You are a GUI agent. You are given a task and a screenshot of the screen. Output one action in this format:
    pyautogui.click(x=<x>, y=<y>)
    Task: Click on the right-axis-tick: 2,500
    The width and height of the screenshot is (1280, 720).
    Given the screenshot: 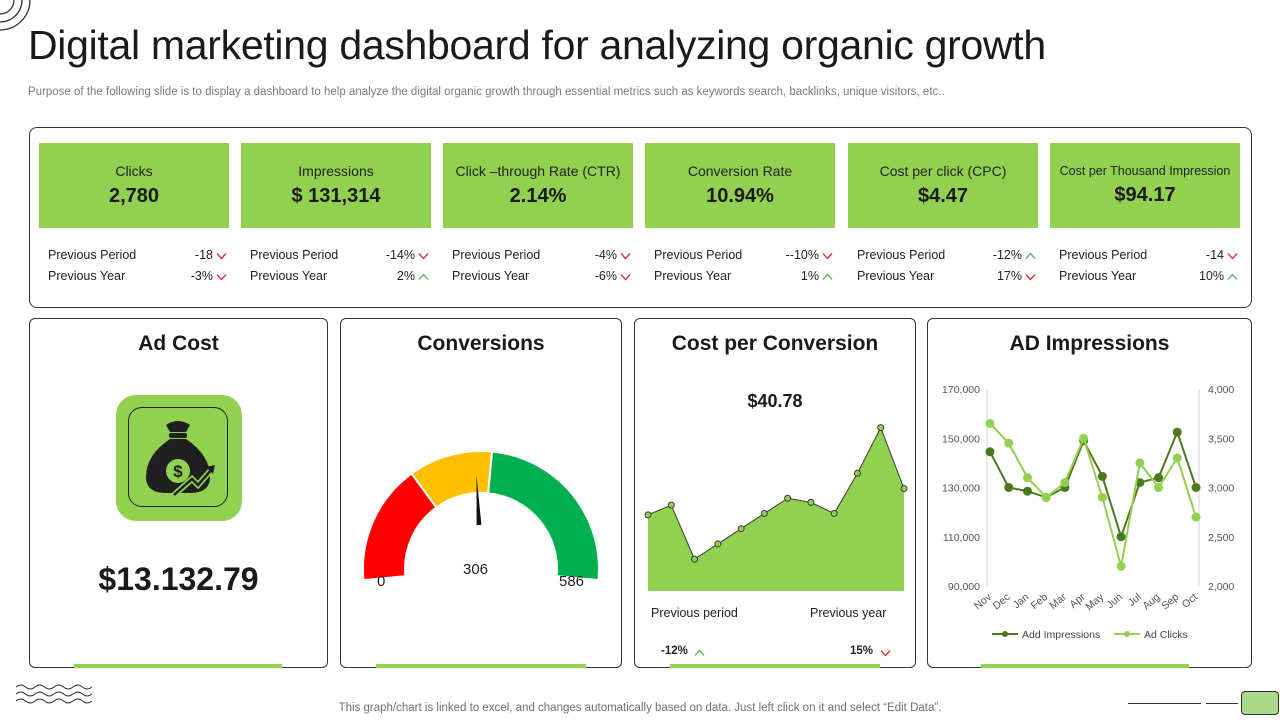 What is the action you would take?
    pyautogui.click(x=1221, y=538)
    